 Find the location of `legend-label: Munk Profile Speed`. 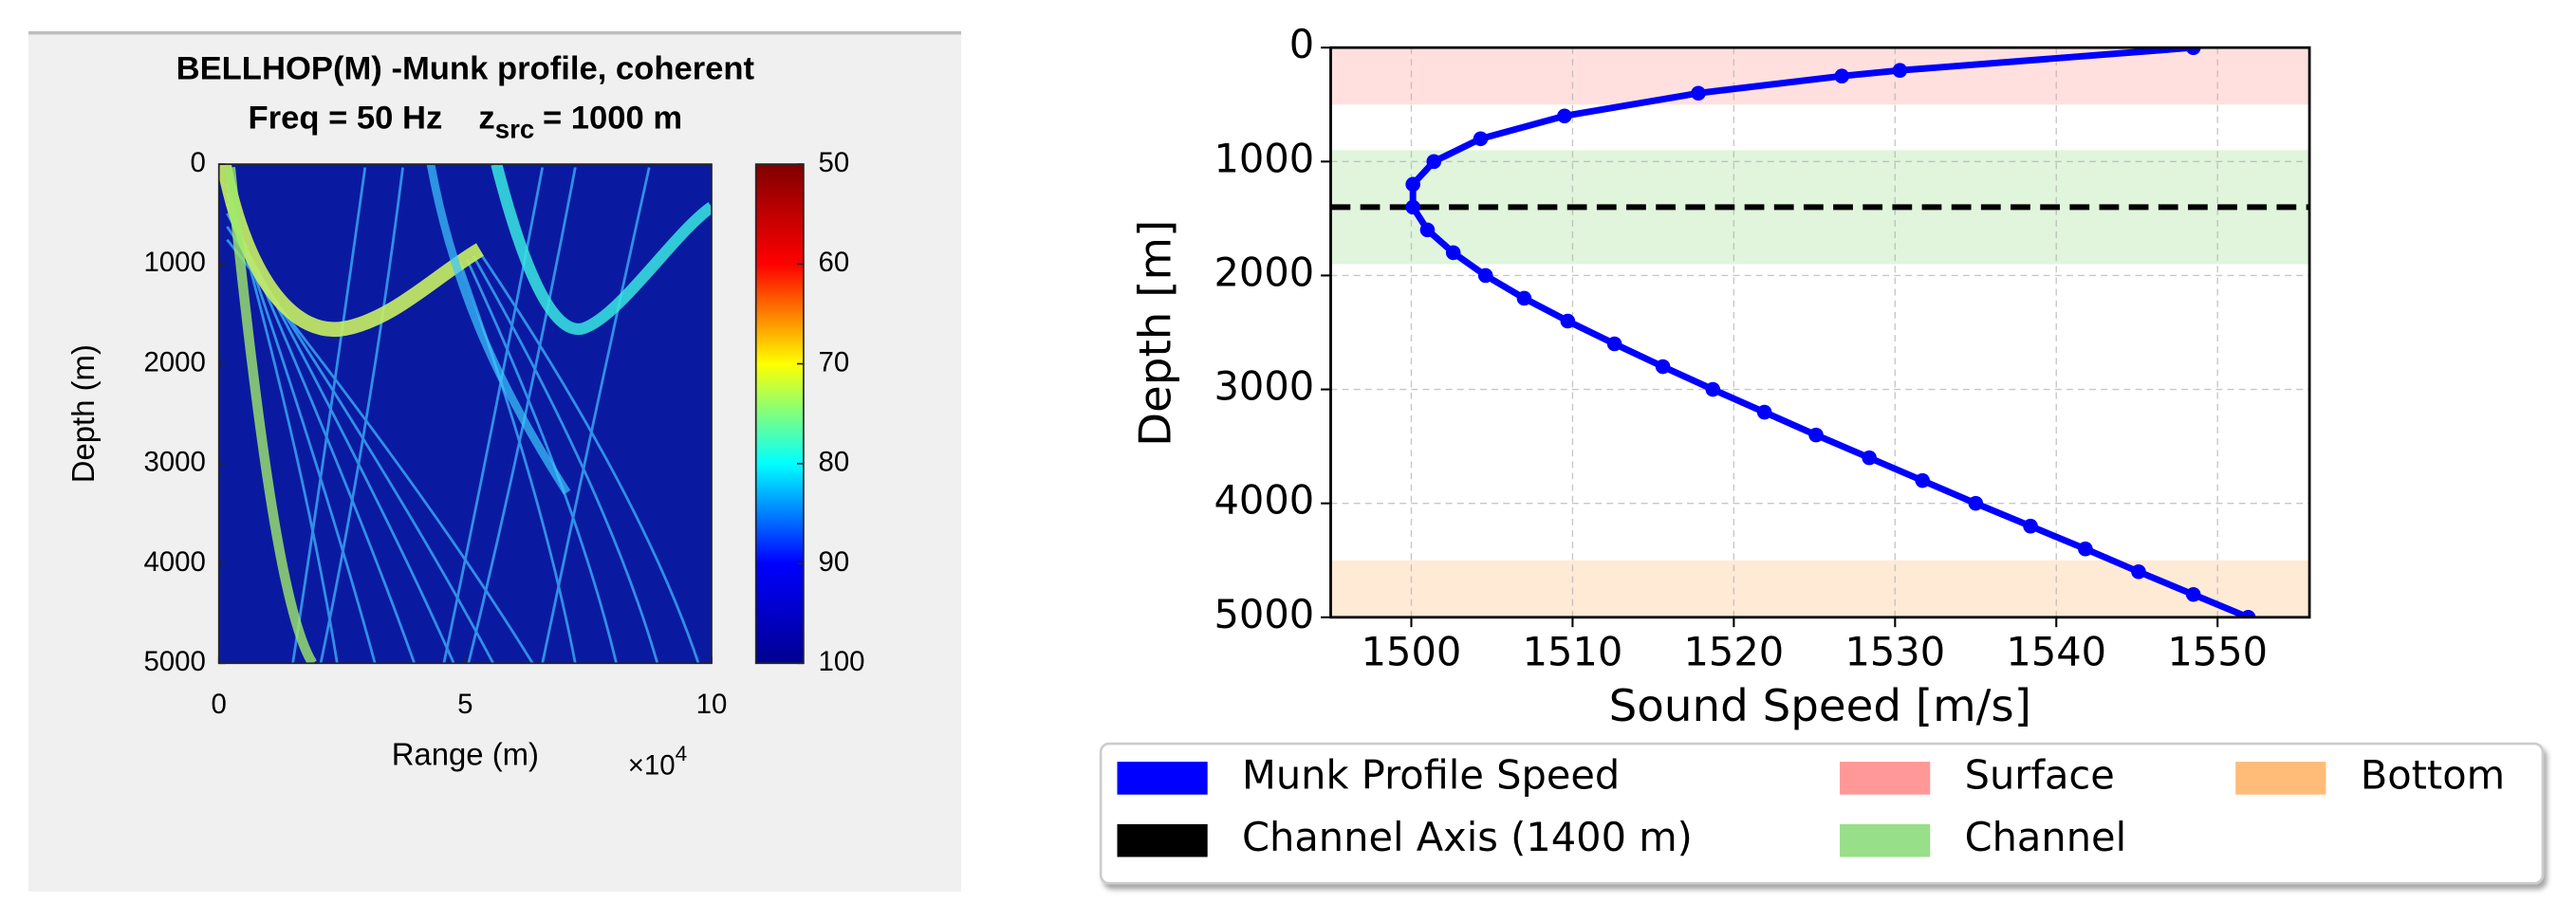

legend-label: Munk Profile Speed is located at coordinates (1431, 775).